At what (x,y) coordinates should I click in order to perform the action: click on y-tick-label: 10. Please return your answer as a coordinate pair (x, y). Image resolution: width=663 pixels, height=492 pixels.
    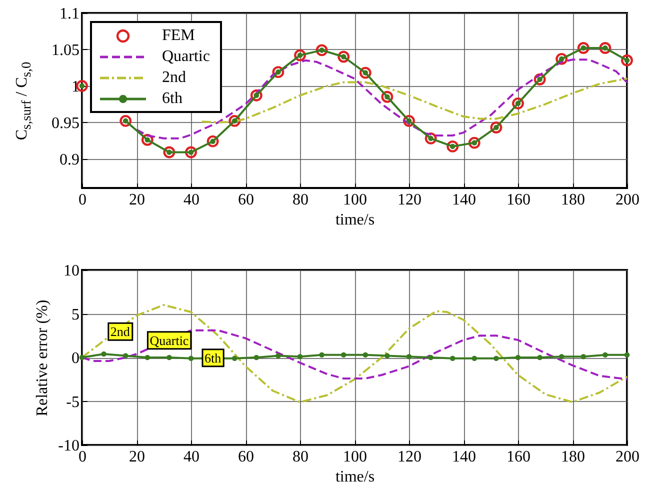
    Looking at the image, I should click on (72, 271).